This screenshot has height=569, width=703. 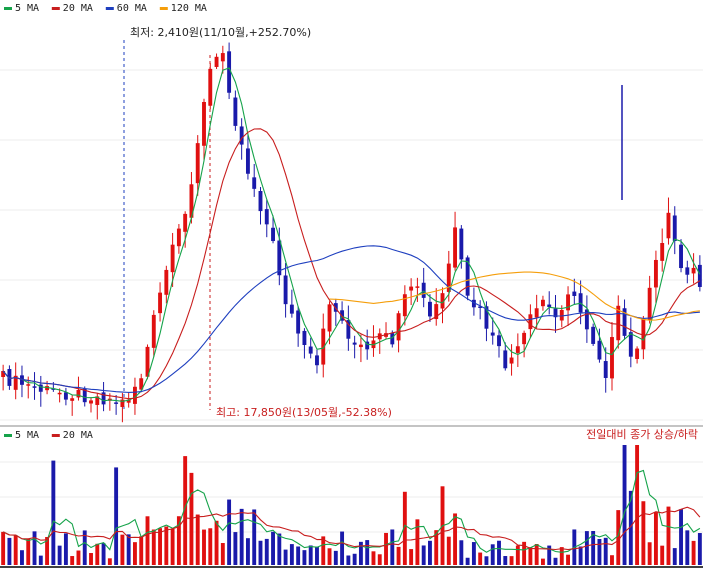 I want to click on legend-label-3: 120 MA, so click(x=189, y=8).